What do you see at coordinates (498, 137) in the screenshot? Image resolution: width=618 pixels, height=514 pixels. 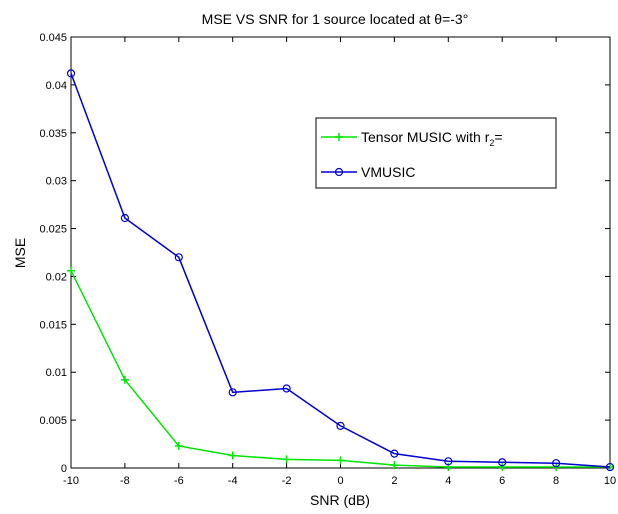 I see `legend-label-tensor-music-tail: =` at bounding box center [498, 137].